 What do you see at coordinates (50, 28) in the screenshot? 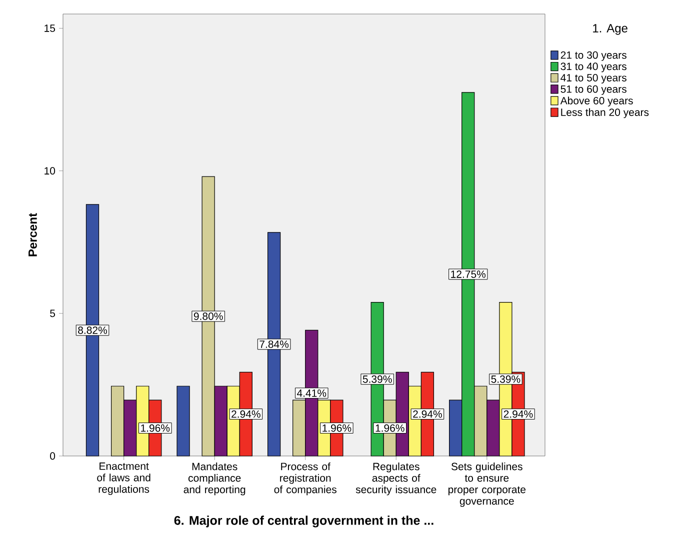
I see `y-tick-label: 15` at bounding box center [50, 28].